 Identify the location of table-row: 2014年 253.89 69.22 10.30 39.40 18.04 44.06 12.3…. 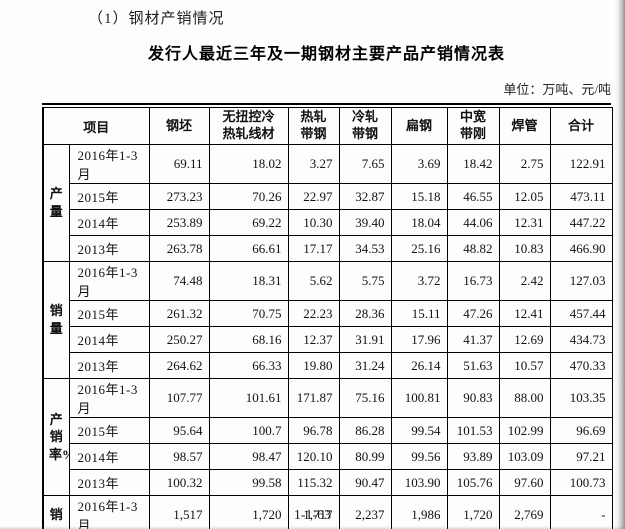
(328, 222).